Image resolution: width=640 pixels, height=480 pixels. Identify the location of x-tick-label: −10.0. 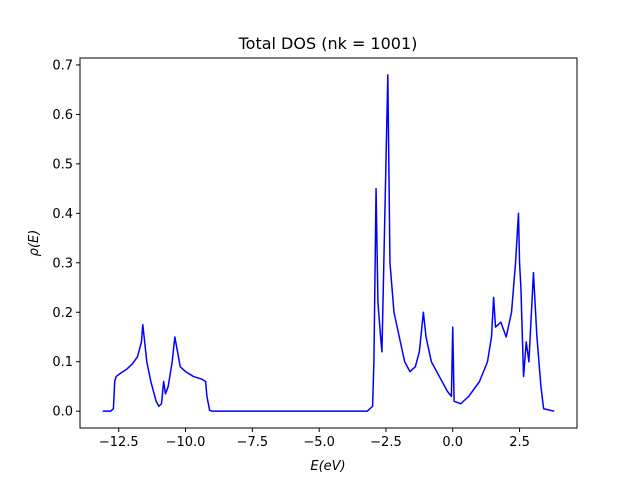
(186, 442).